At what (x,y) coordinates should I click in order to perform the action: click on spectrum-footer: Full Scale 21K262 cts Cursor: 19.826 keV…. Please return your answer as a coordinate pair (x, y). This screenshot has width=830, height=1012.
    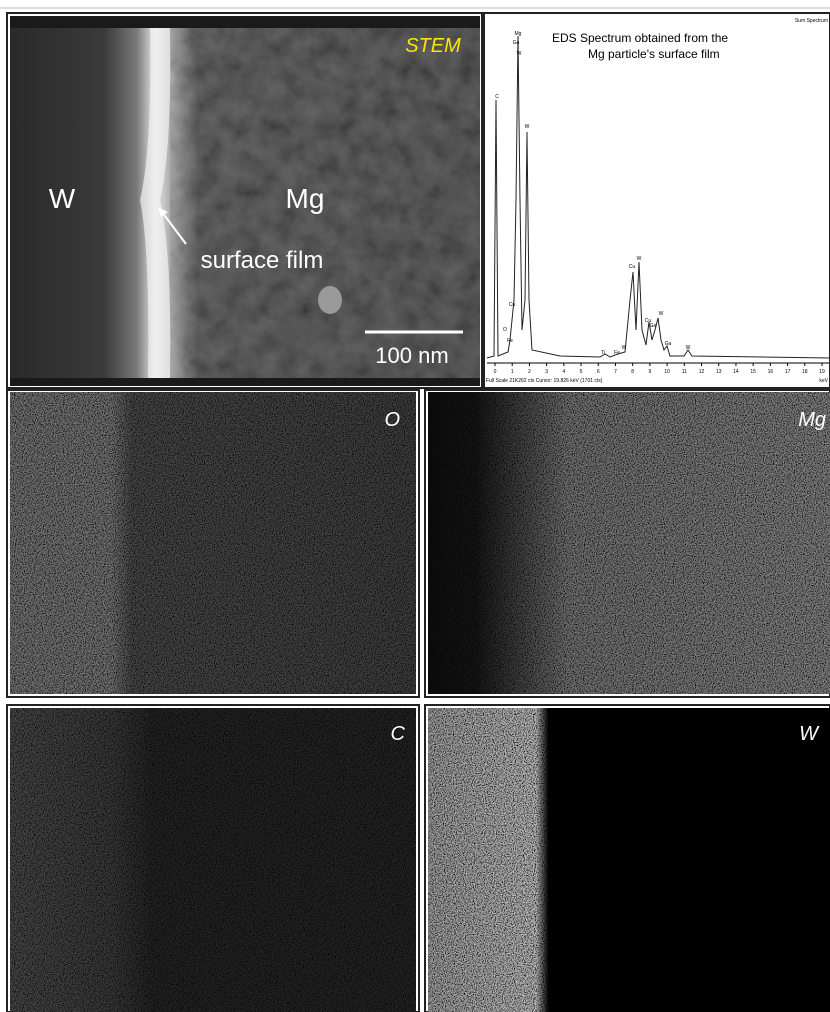
    Looking at the image, I should click on (544, 381).